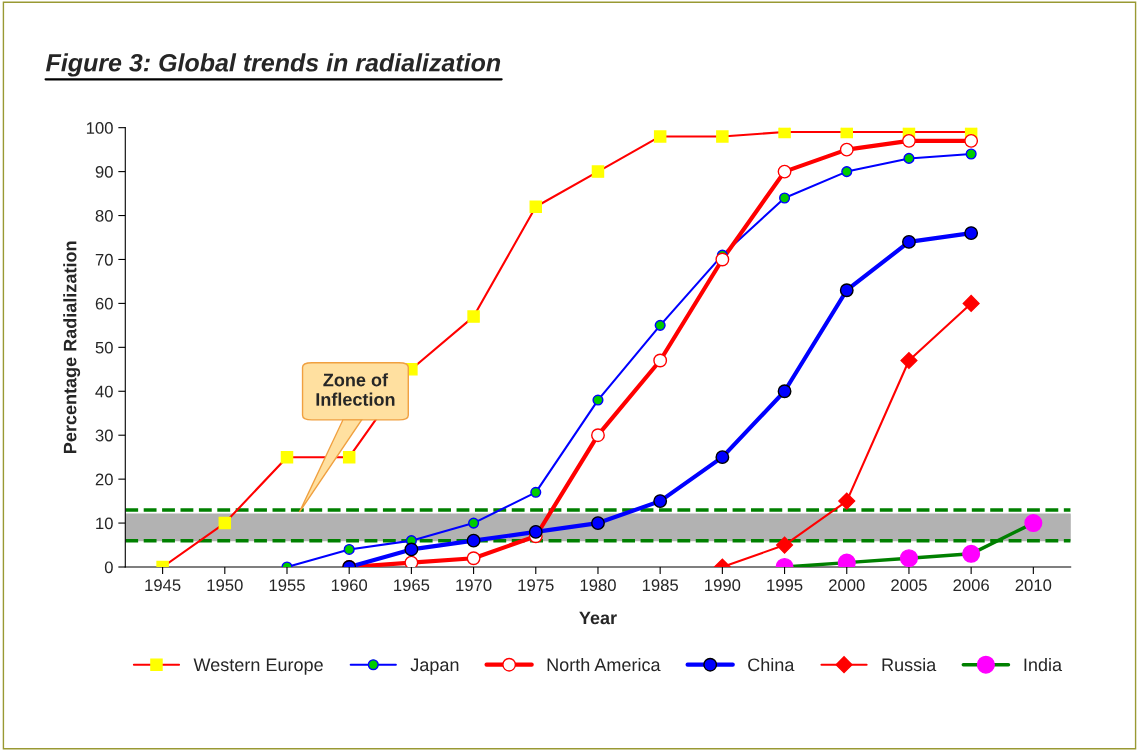 Image resolution: width=1139 pixels, height=751 pixels. I want to click on x-tick-label: 2005, so click(909, 585).